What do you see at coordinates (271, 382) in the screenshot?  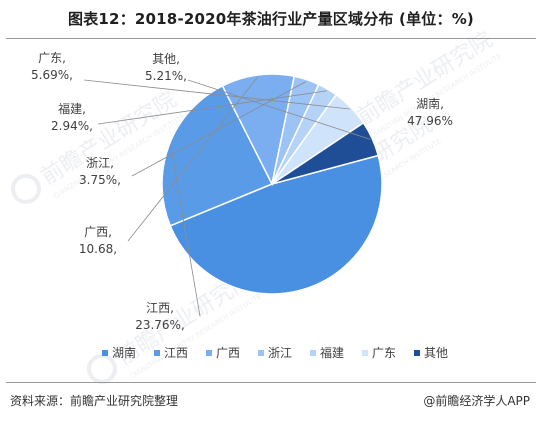 I see `footer-divider` at bounding box center [271, 382].